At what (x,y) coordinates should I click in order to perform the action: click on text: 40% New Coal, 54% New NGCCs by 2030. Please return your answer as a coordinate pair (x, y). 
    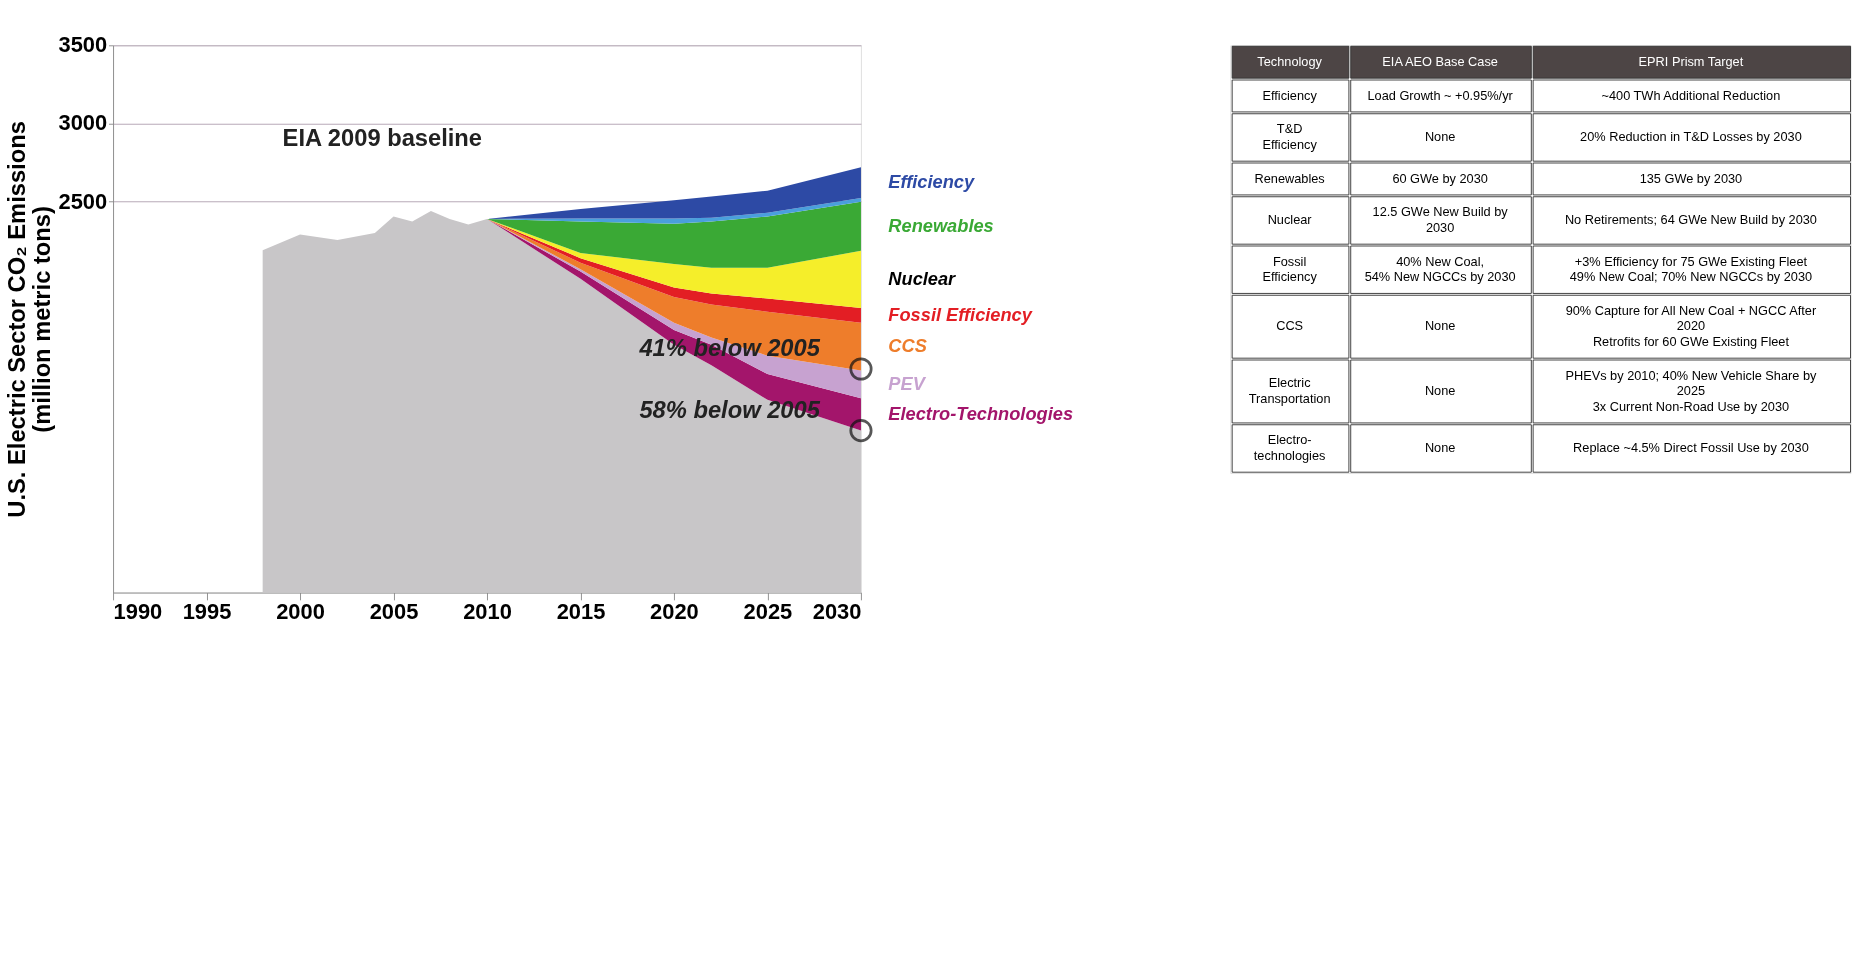
    Looking at the image, I should click on (1440, 269).